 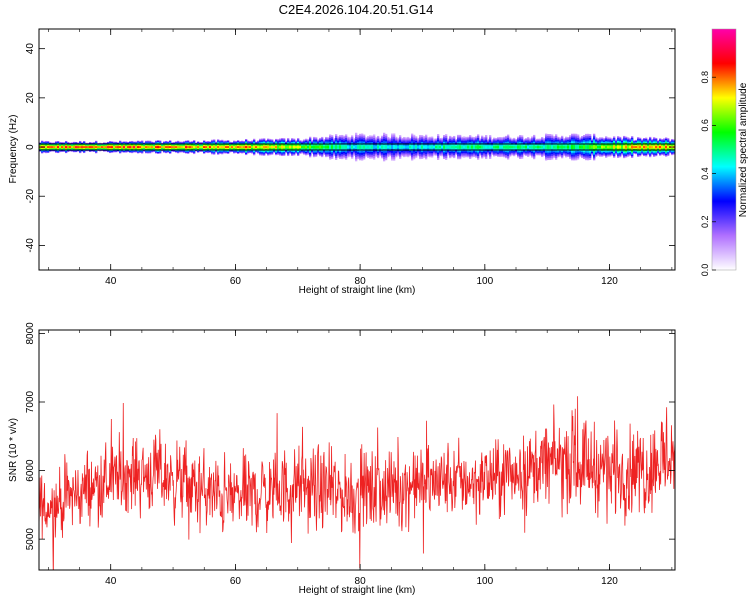 What do you see at coordinates (484, 581) in the screenshot?
I see `snr-x-tick-label: 100` at bounding box center [484, 581].